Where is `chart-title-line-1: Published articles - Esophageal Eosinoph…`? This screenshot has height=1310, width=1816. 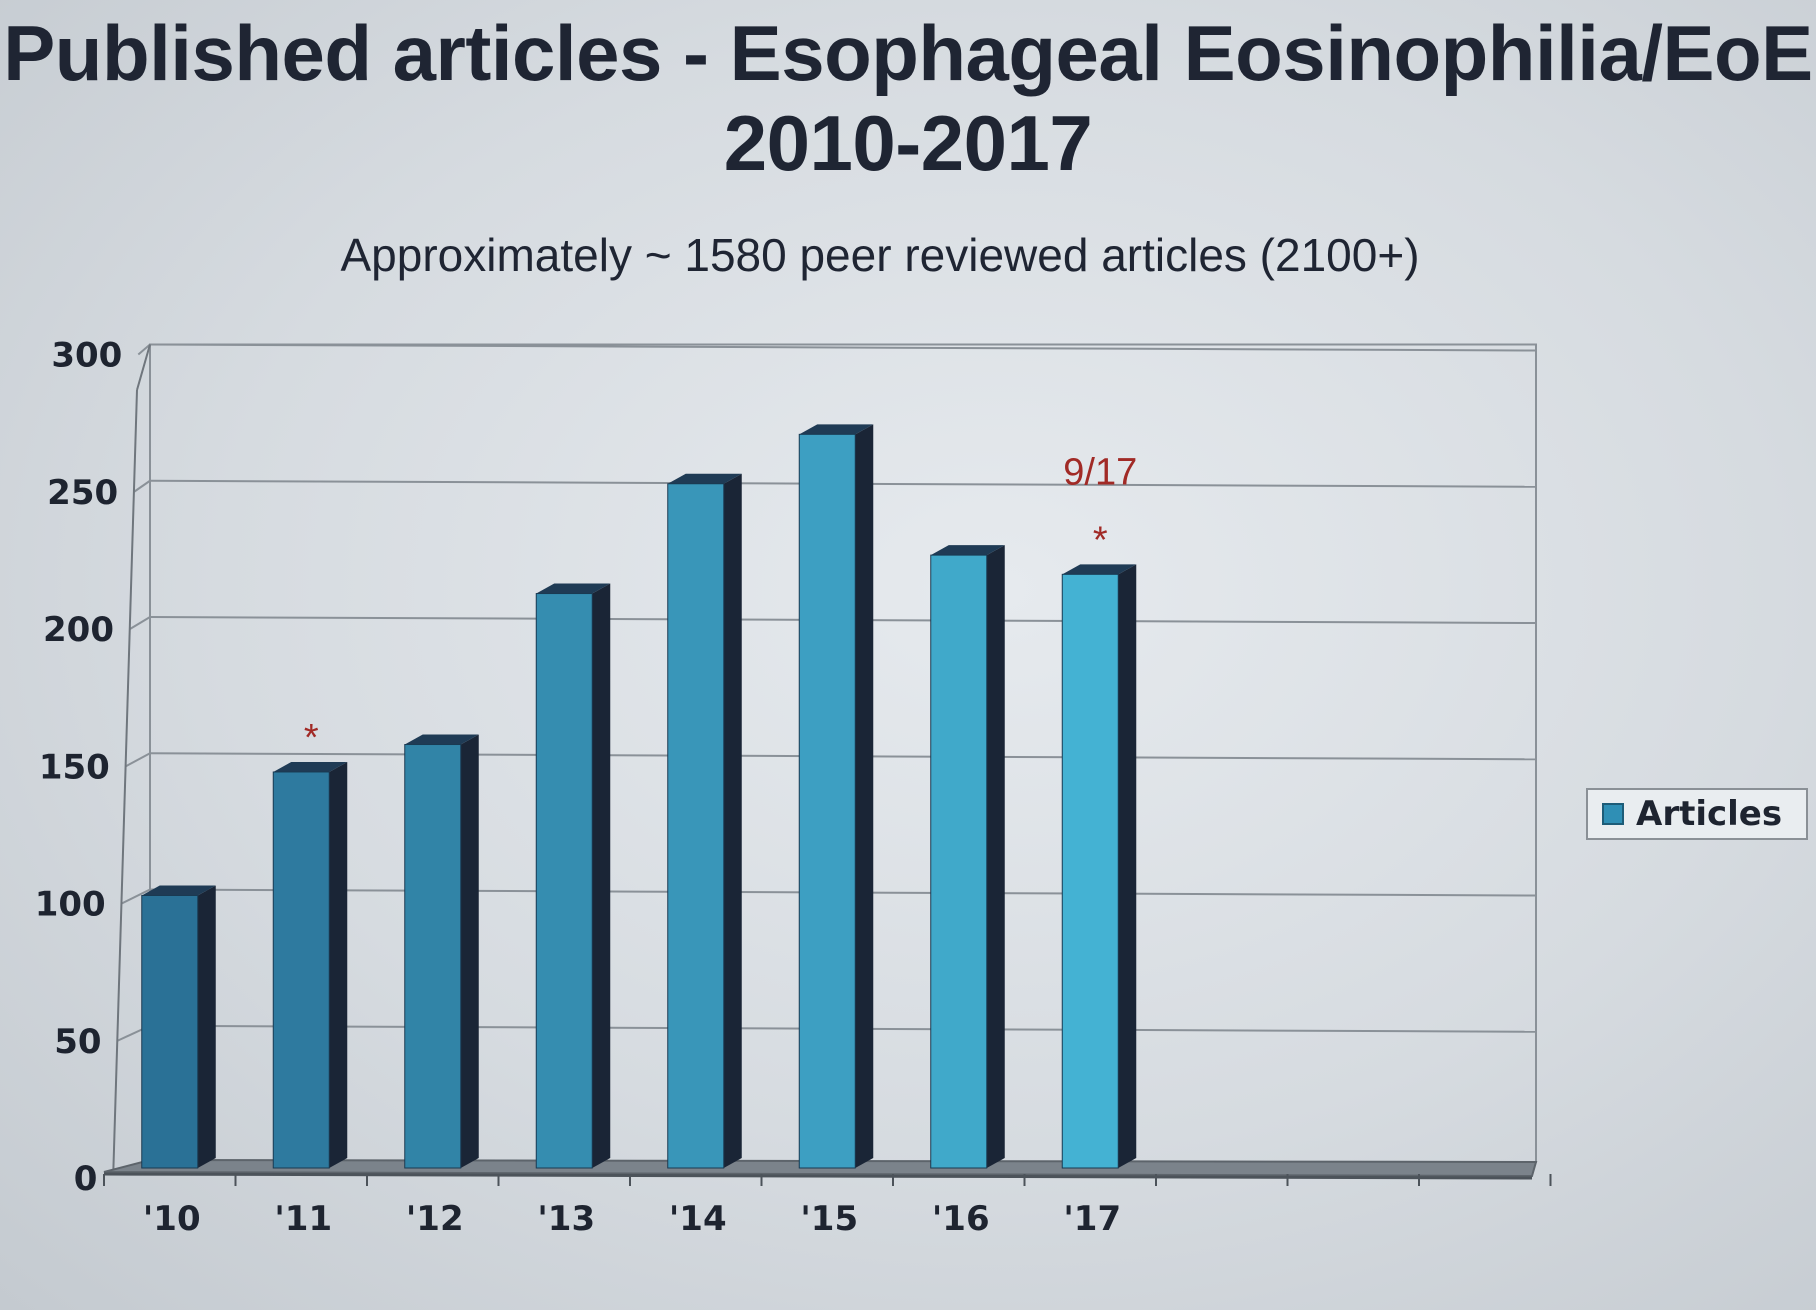
chart-title-line-1: Published articles - Esophageal Eosinoph… is located at coordinates (908, 53).